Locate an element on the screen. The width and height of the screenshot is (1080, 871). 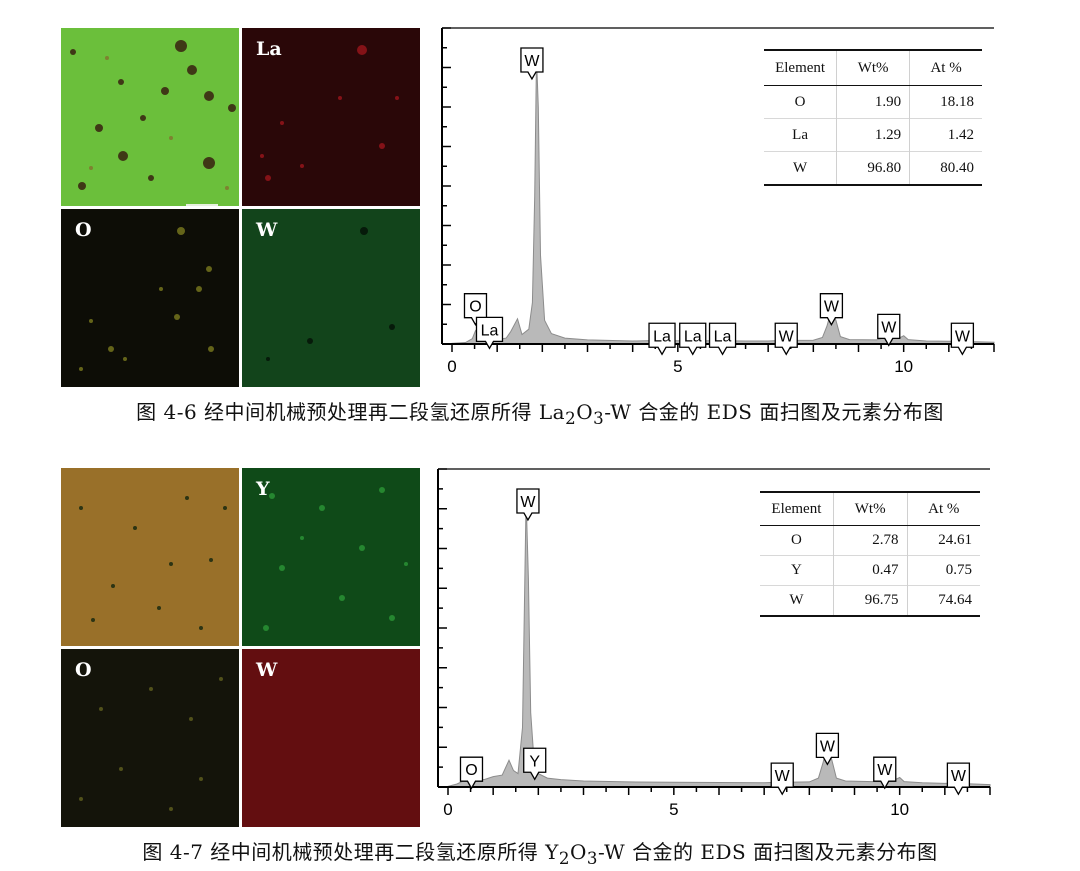
eds-map-grid: Y O W is located at coordinates (240, 647).